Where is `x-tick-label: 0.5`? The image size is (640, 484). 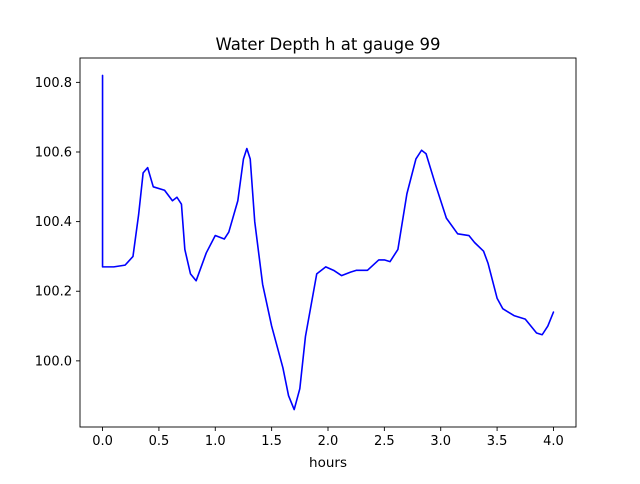
x-tick-label: 0.5 is located at coordinates (159, 441).